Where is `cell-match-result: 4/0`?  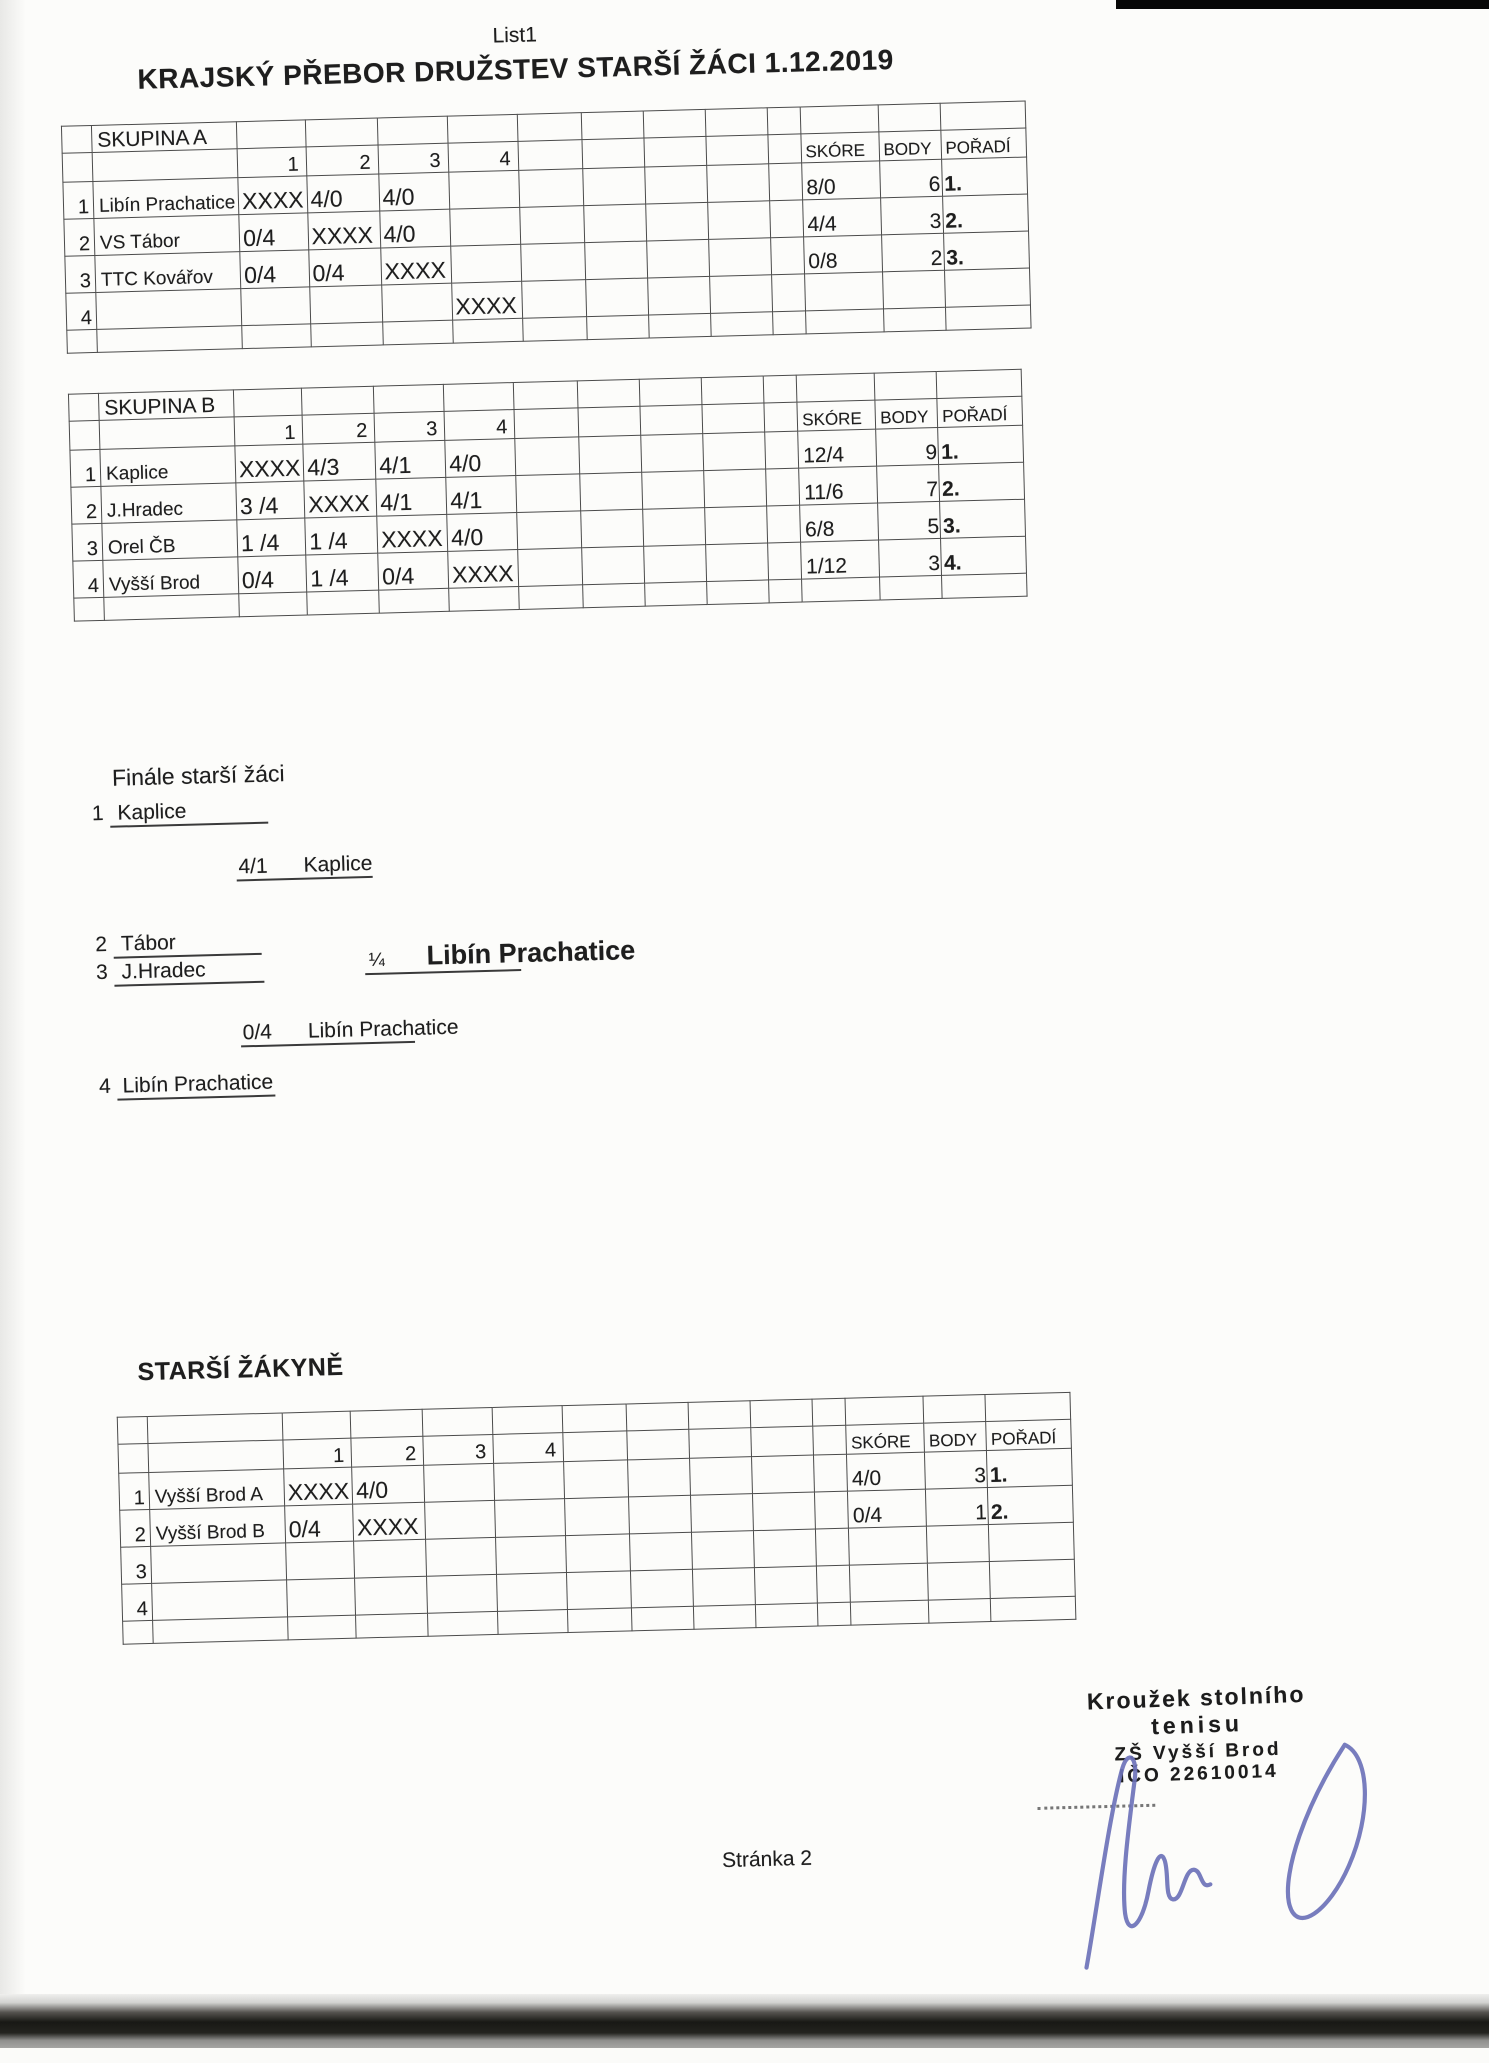 cell-match-result: 4/0 is located at coordinates (482, 532).